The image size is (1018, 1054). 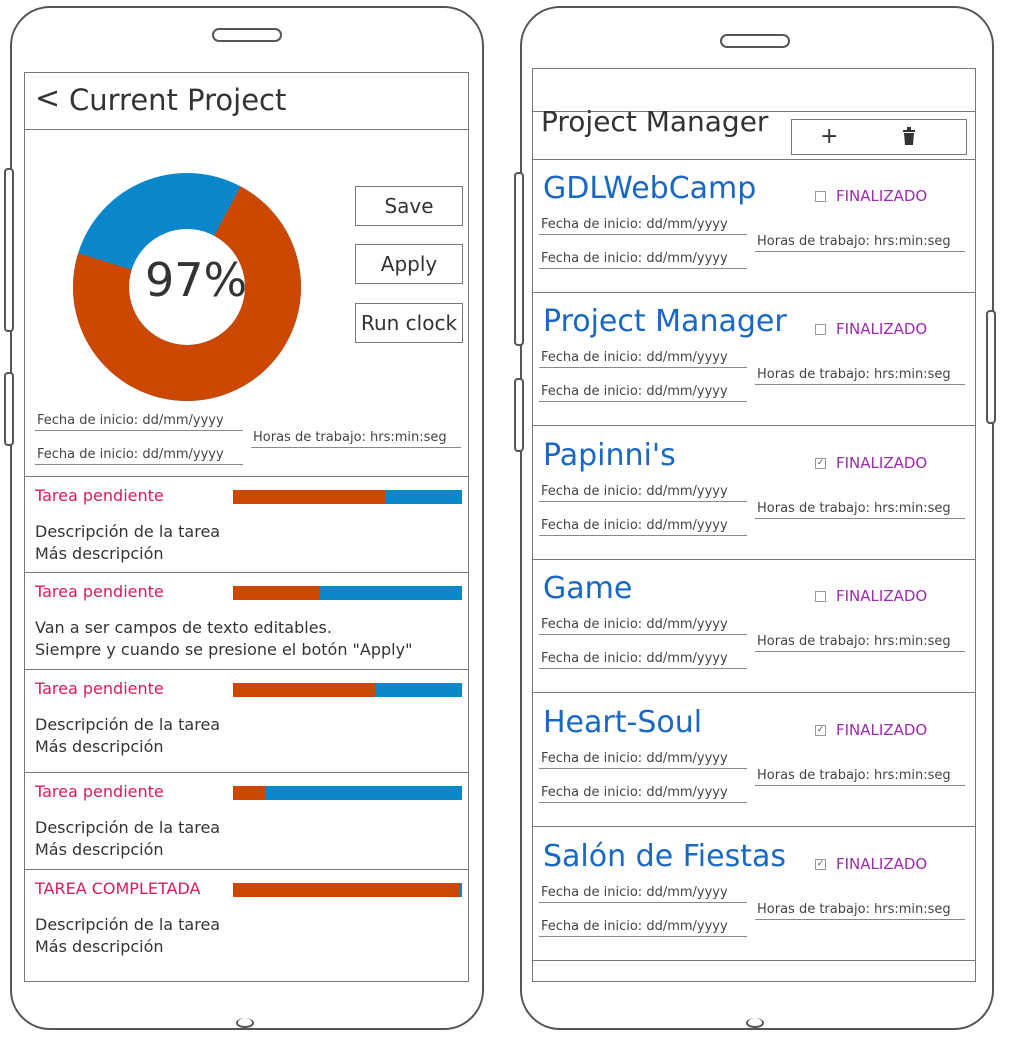 What do you see at coordinates (245, 1023) in the screenshot?
I see `left-phone-home-mark` at bounding box center [245, 1023].